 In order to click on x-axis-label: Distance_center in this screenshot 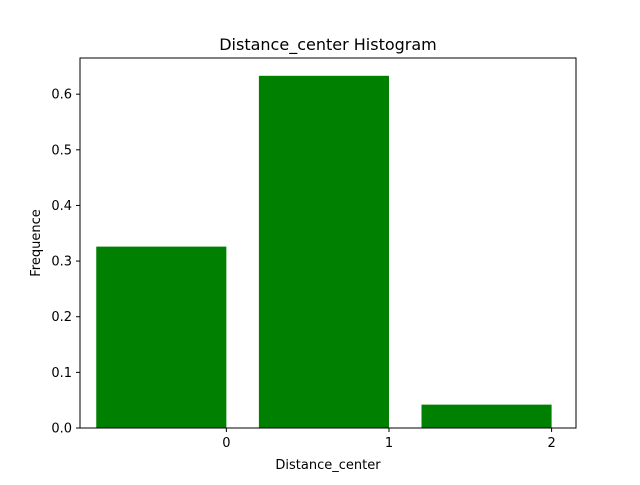, I will do `click(328, 465)`.